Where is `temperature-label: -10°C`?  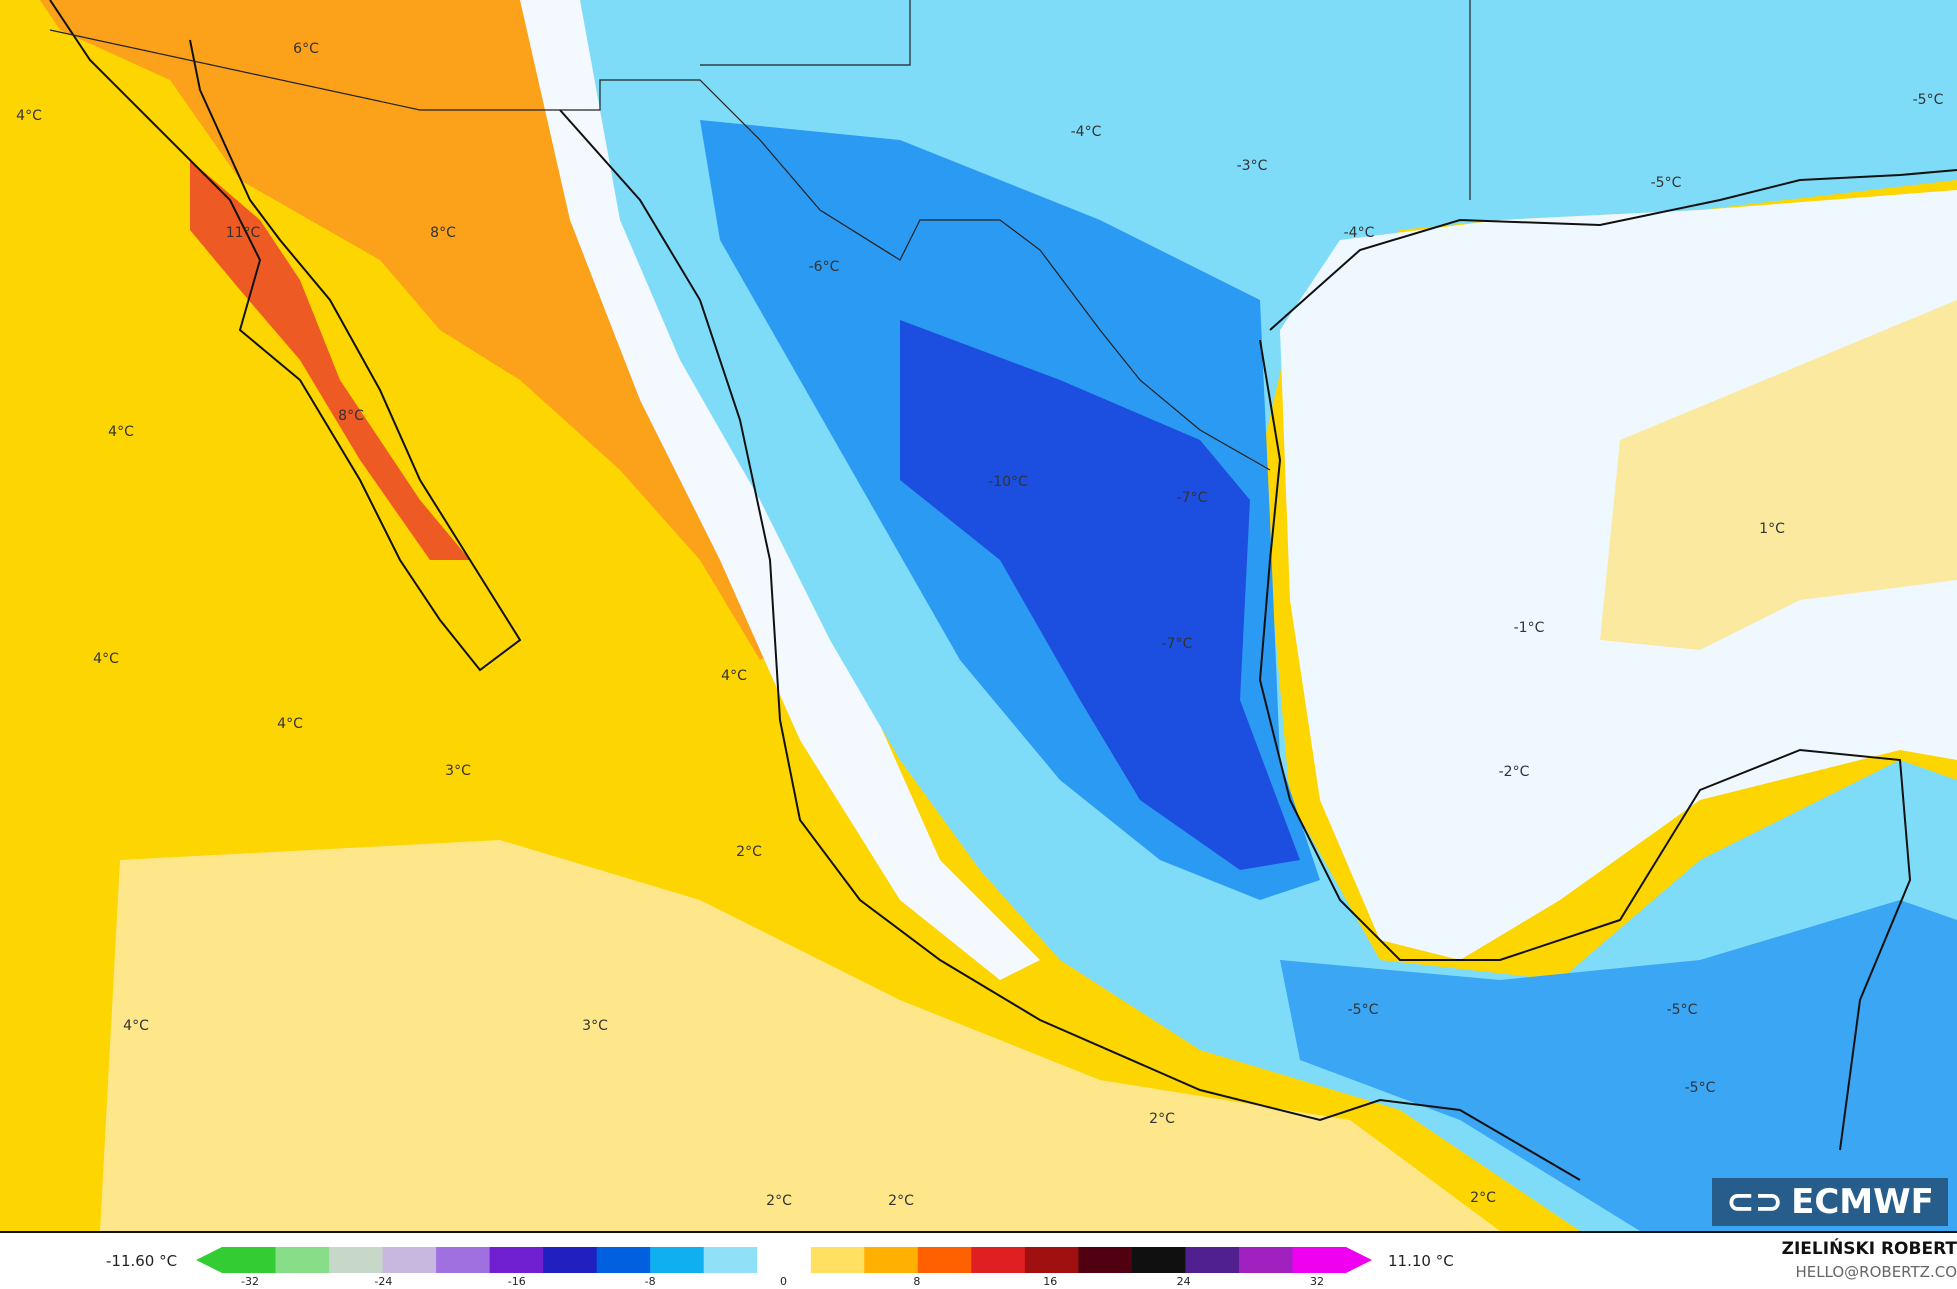 temperature-label: -10°C is located at coordinates (1008, 482).